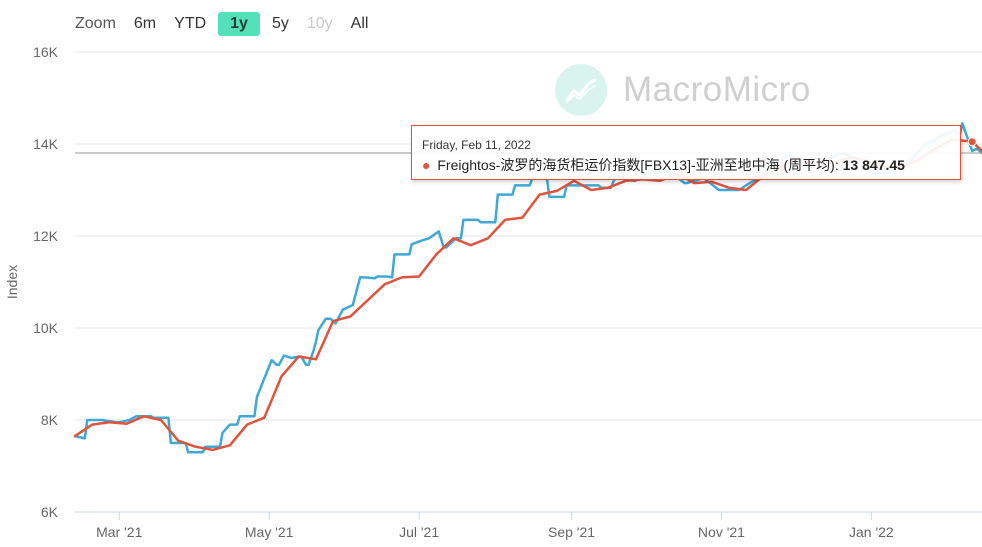  Describe the element at coordinates (46, 282) in the screenshot. I see `y-axis: 6K 8K 10K 12K 14K 16K` at that location.